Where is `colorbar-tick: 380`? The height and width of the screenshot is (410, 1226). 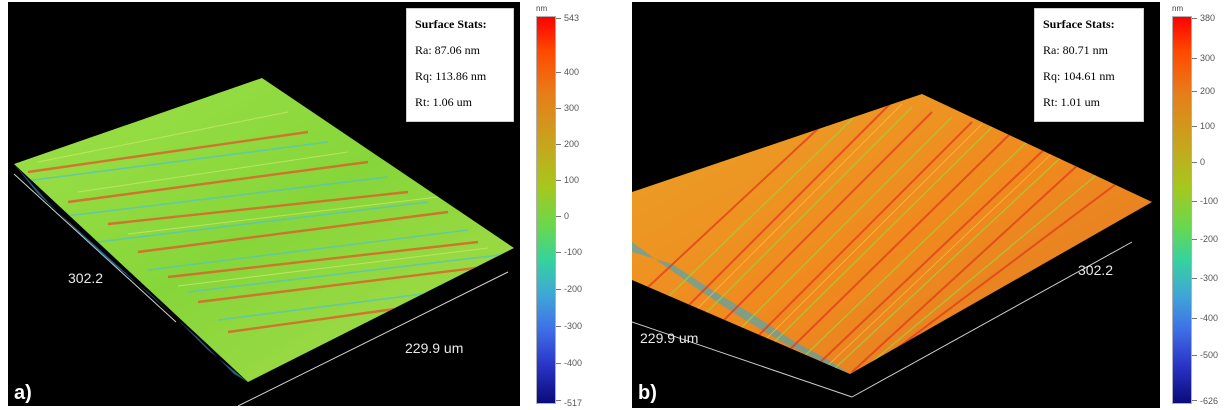
colorbar-tick: 380 is located at coordinates (1208, 18).